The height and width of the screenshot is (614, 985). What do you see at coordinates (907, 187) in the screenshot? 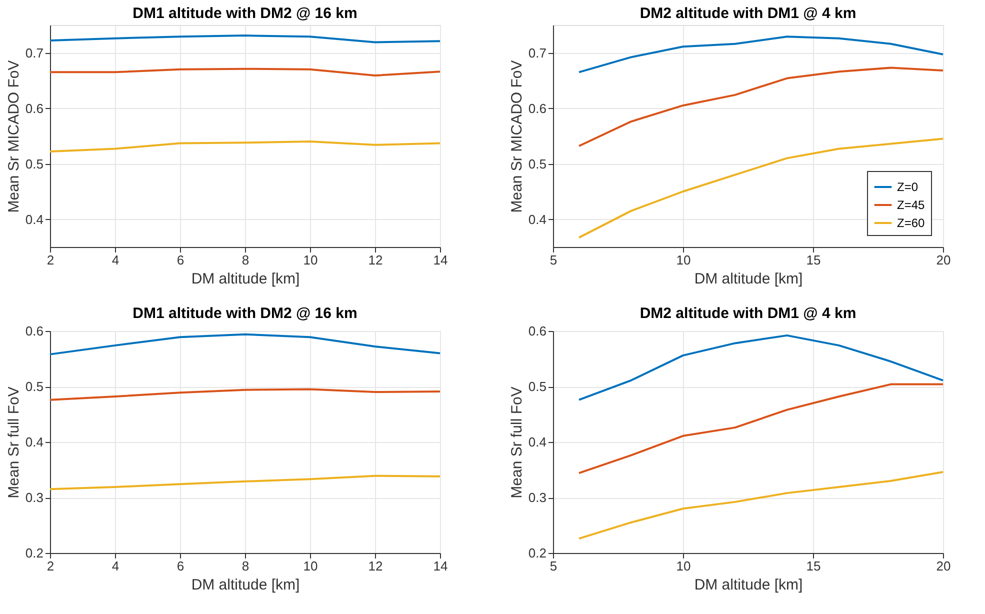
I see `legend-label: Z=0` at bounding box center [907, 187].